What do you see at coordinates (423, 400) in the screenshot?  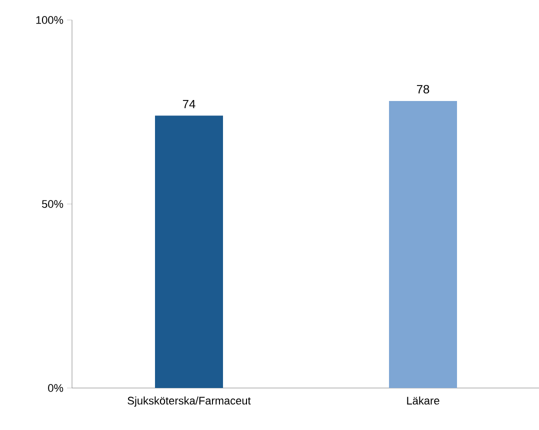 I see `x-tick-label: Läkare` at bounding box center [423, 400].